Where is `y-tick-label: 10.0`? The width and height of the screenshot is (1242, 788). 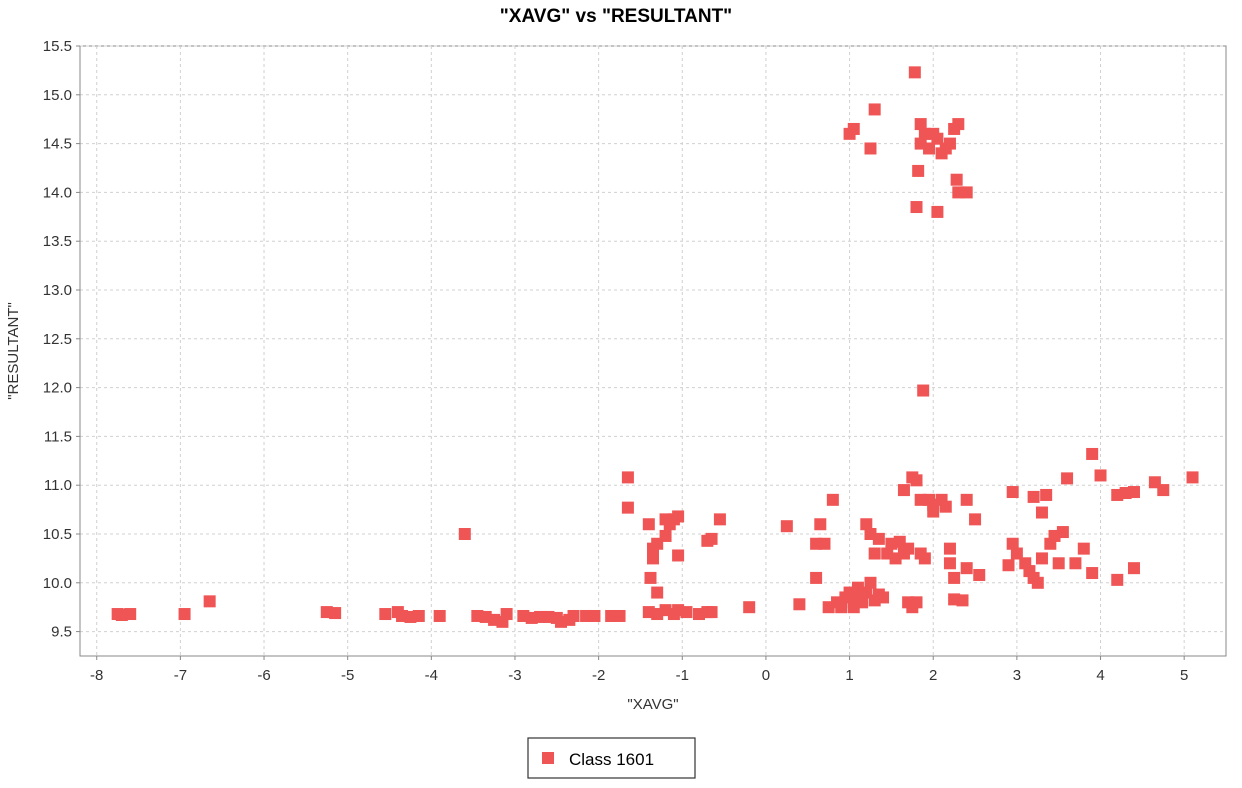
y-tick-label: 10.0 is located at coordinates (57, 583).